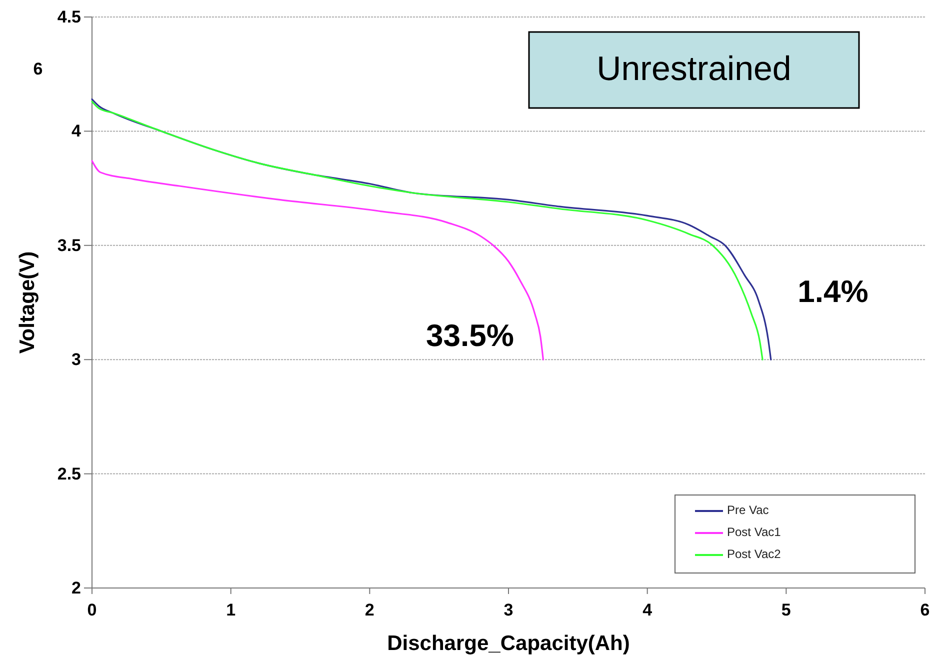 This screenshot has width=942, height=656. I want to click on legend-label: Post Vac2, so click(754, 554).